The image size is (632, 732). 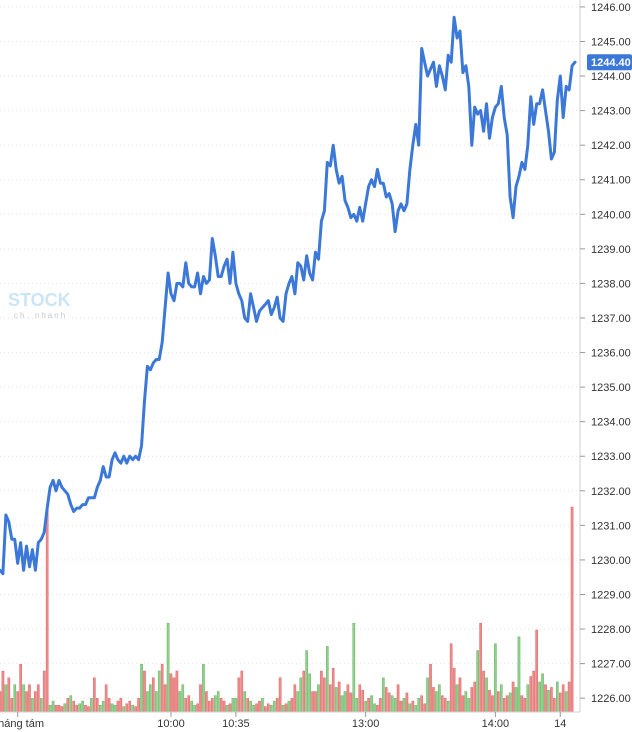 I want to click on y-tick-label: 1239.00, so click(x=611, y=250).